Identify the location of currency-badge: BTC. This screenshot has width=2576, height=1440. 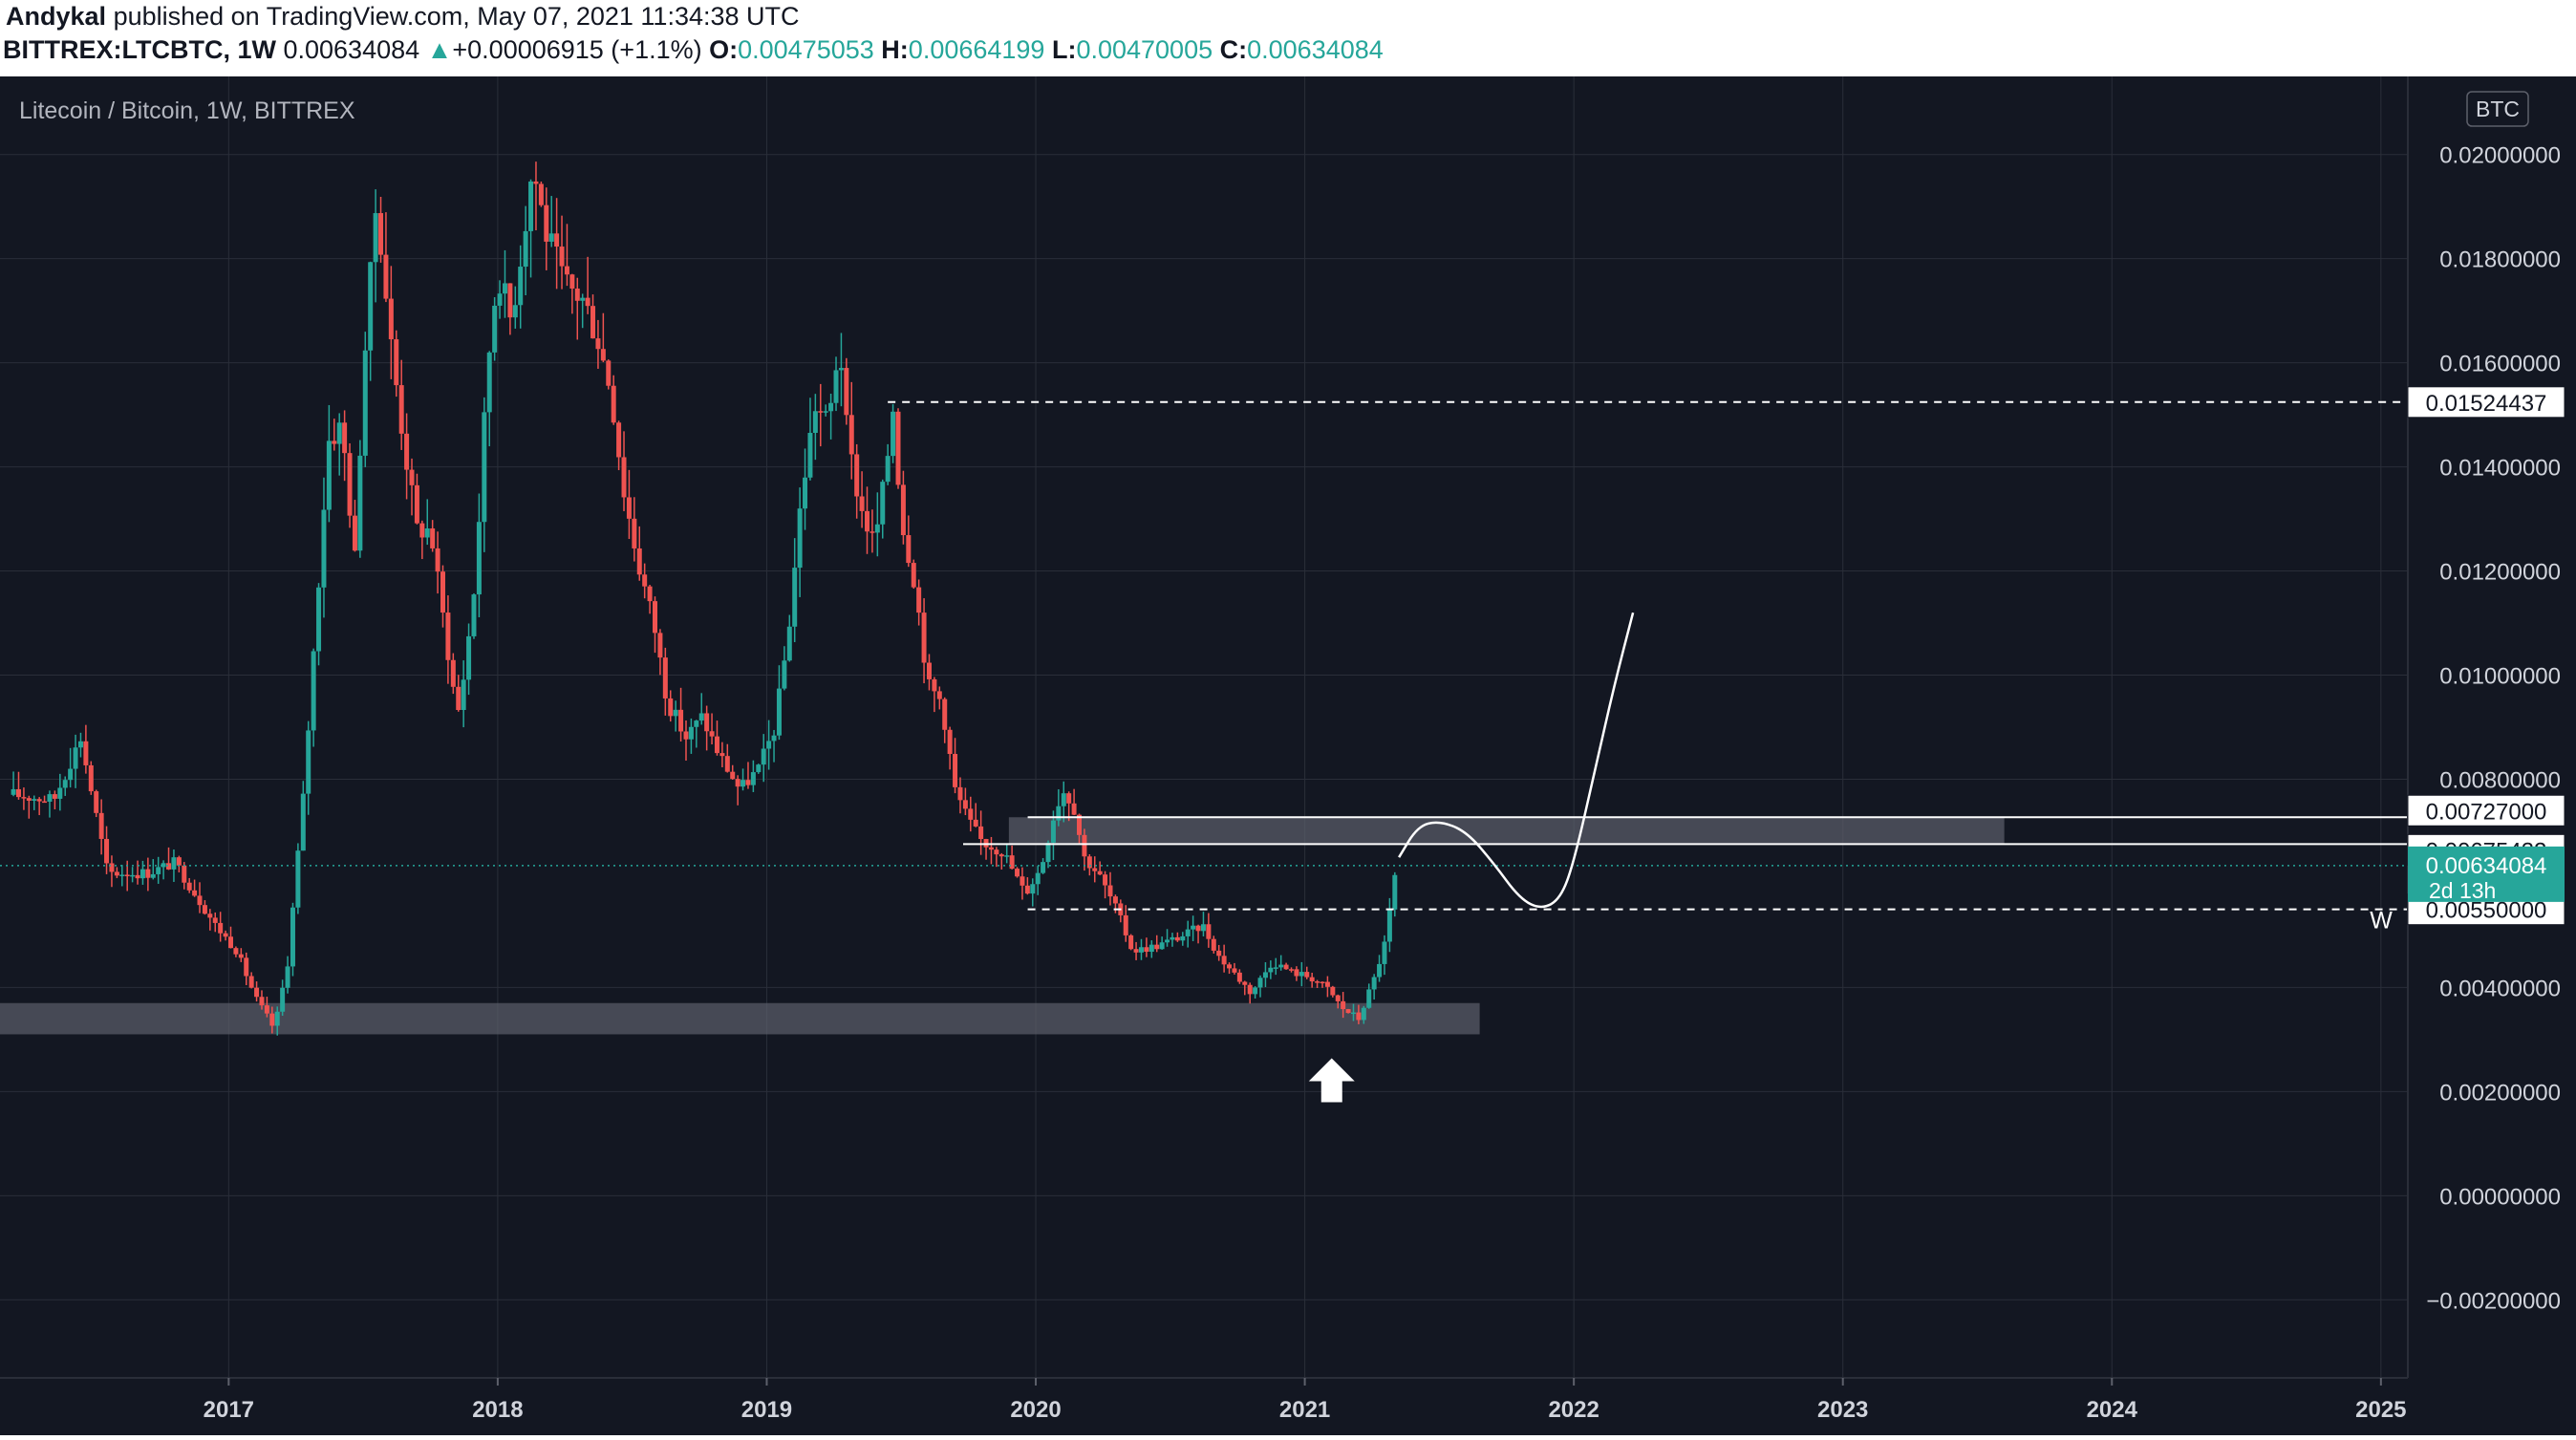
(2497, 109).